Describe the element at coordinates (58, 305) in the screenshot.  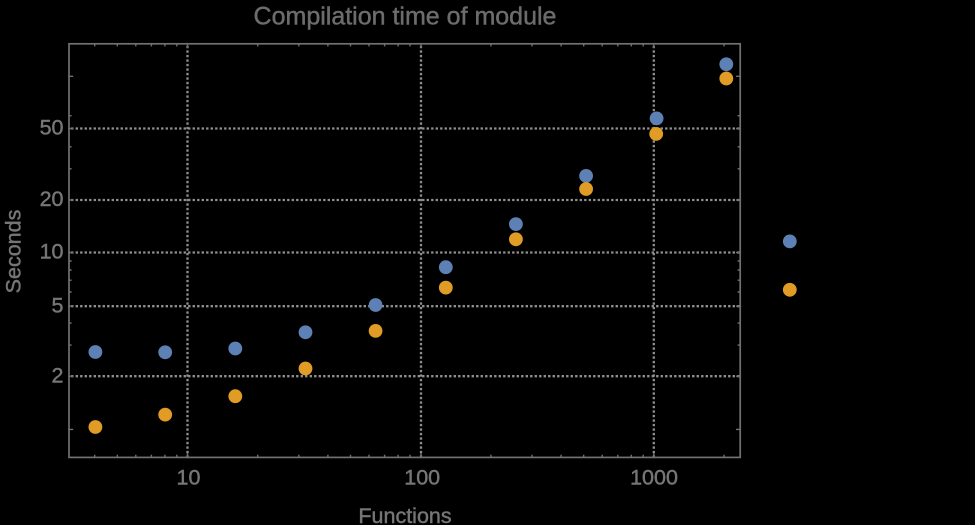
I see `svg-text: 5` at that location.